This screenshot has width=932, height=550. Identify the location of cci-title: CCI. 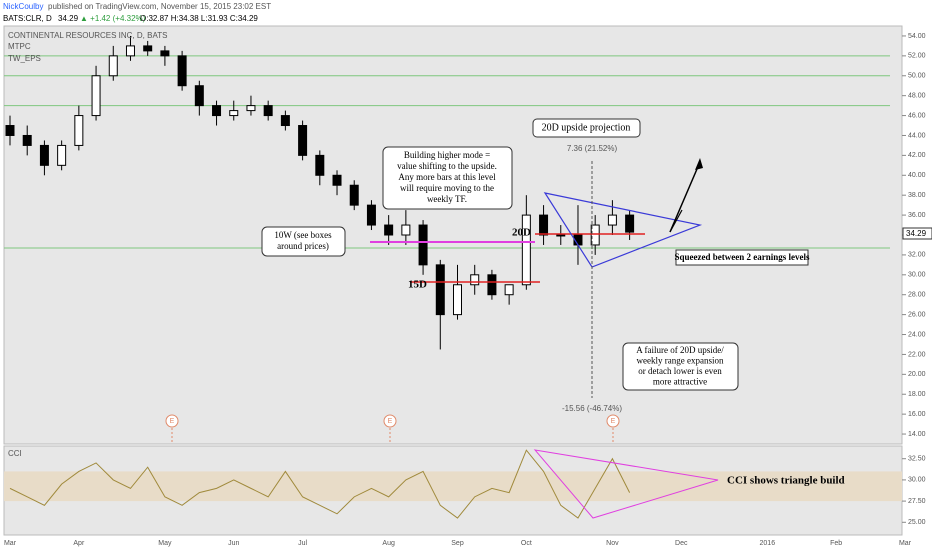
(15, 453).